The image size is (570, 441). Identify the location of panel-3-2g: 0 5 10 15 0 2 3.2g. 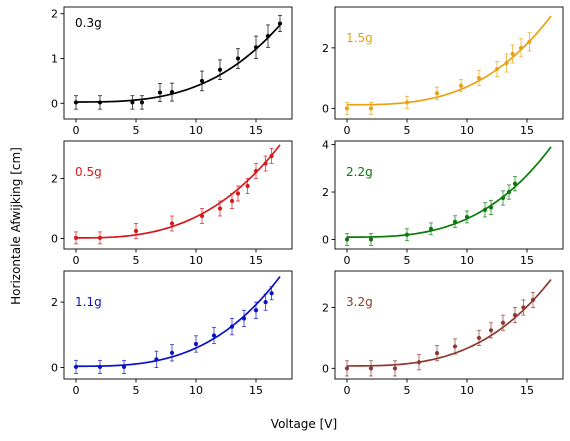
(443, 333).